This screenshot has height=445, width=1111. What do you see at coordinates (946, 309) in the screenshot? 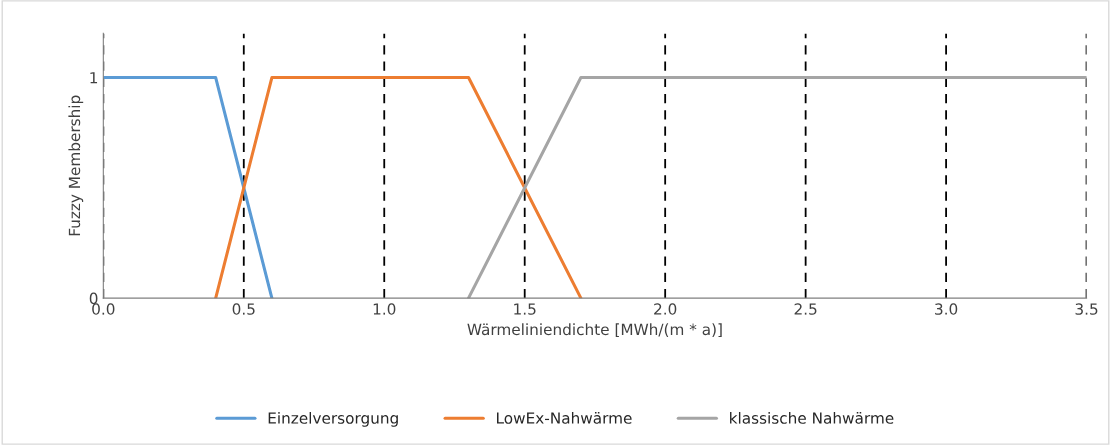
I see `x-tick-label: 3.0` at bounding box center [946, 309].